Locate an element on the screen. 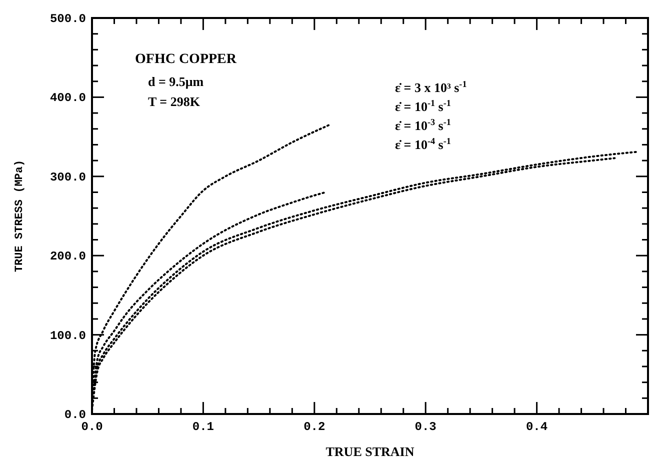  y-axis-title: TRUE STRESS (MPa) is located at coordinates (20, 216).